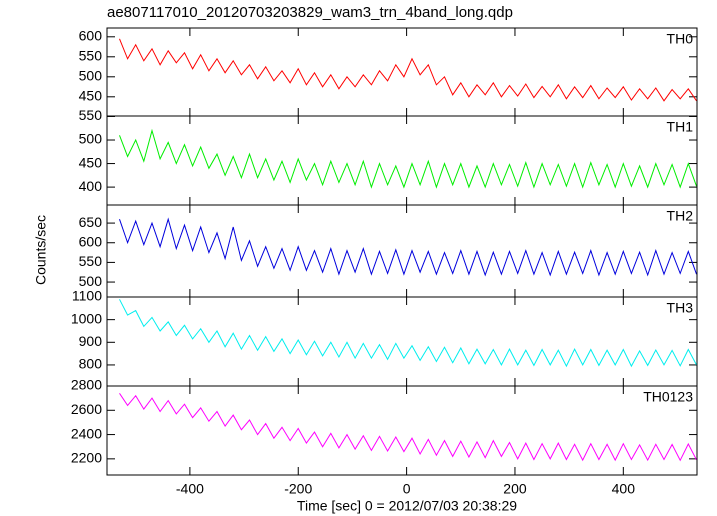  What do you see at coordinates (86, 385) in the screenshot?
I see `y-tick-label: 2800` at bounding box center [86, 385].